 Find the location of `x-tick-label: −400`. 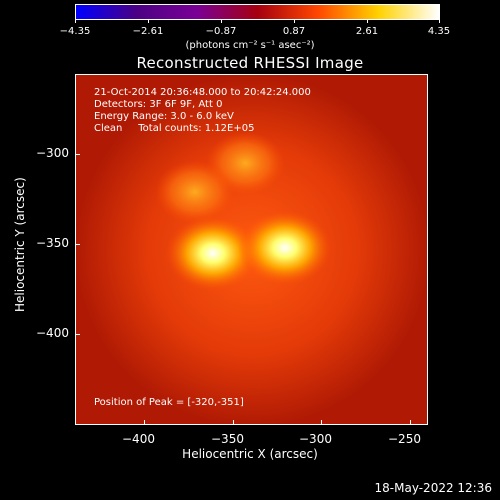

x-tick-label: −400 is located at coordinates (138, 439).